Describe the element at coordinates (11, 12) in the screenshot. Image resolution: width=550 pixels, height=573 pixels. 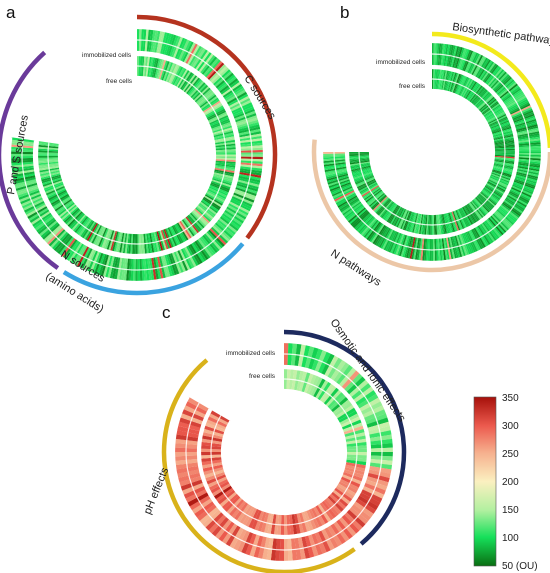
I see `panel-letter: a` at that location.